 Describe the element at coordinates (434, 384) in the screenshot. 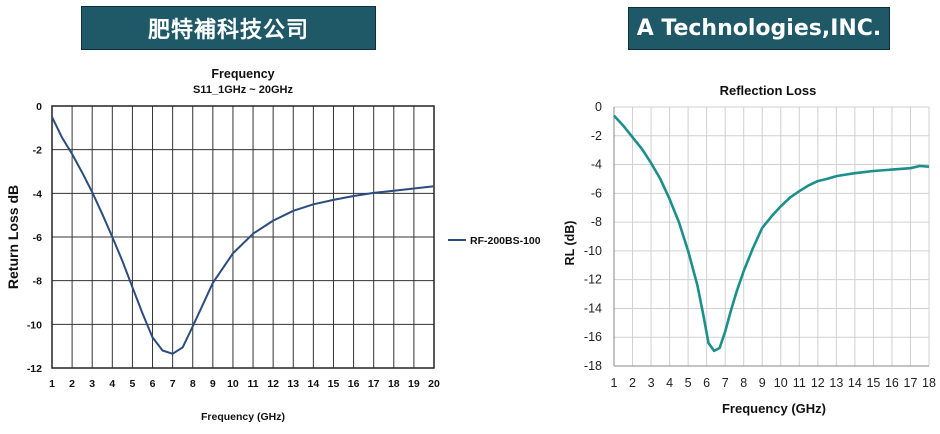

I see `x-tick-label: 20` at that location.